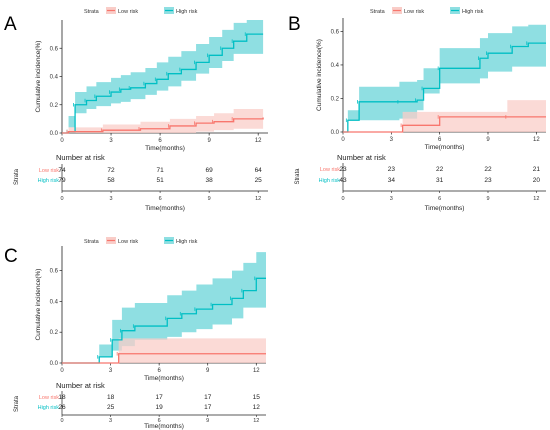  I want to click on risk-value-high: 58, so click(111, 180).